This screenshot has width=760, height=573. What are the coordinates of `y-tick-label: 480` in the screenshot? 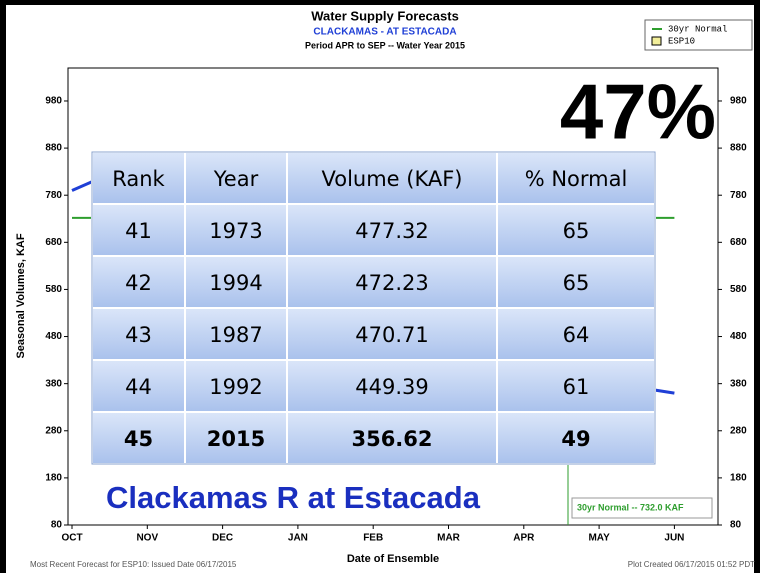 It's located at (53, 336).